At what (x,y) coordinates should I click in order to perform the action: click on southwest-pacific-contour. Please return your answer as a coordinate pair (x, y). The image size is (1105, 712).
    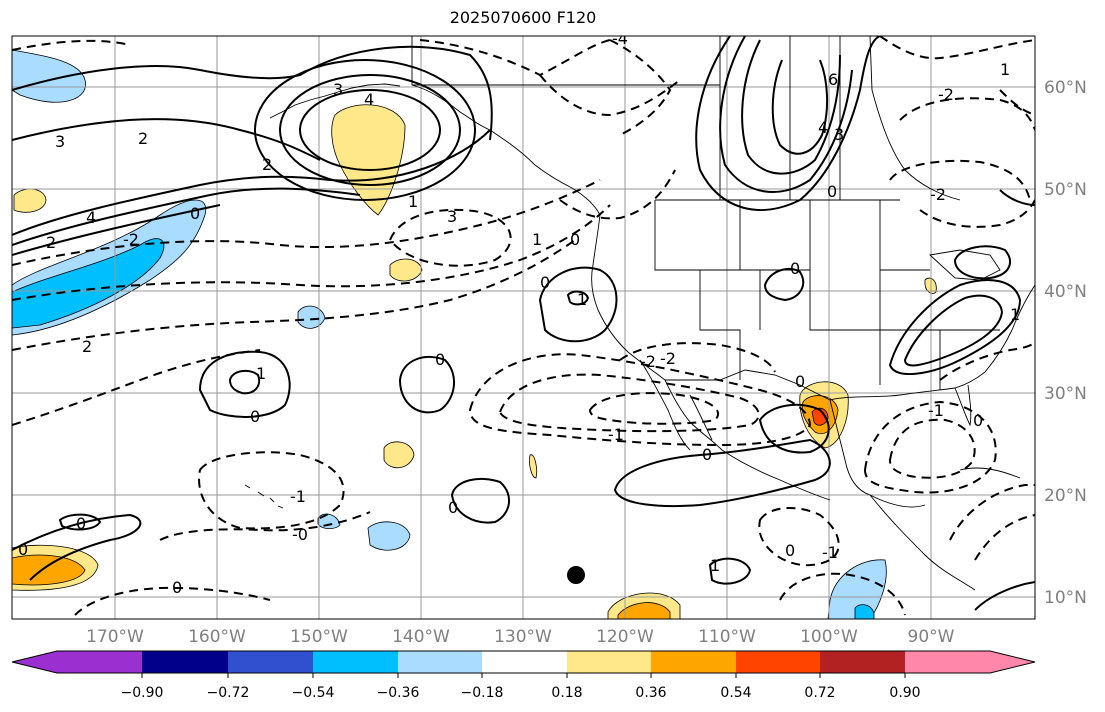
    Looking at the image, I should click on (77, 547).